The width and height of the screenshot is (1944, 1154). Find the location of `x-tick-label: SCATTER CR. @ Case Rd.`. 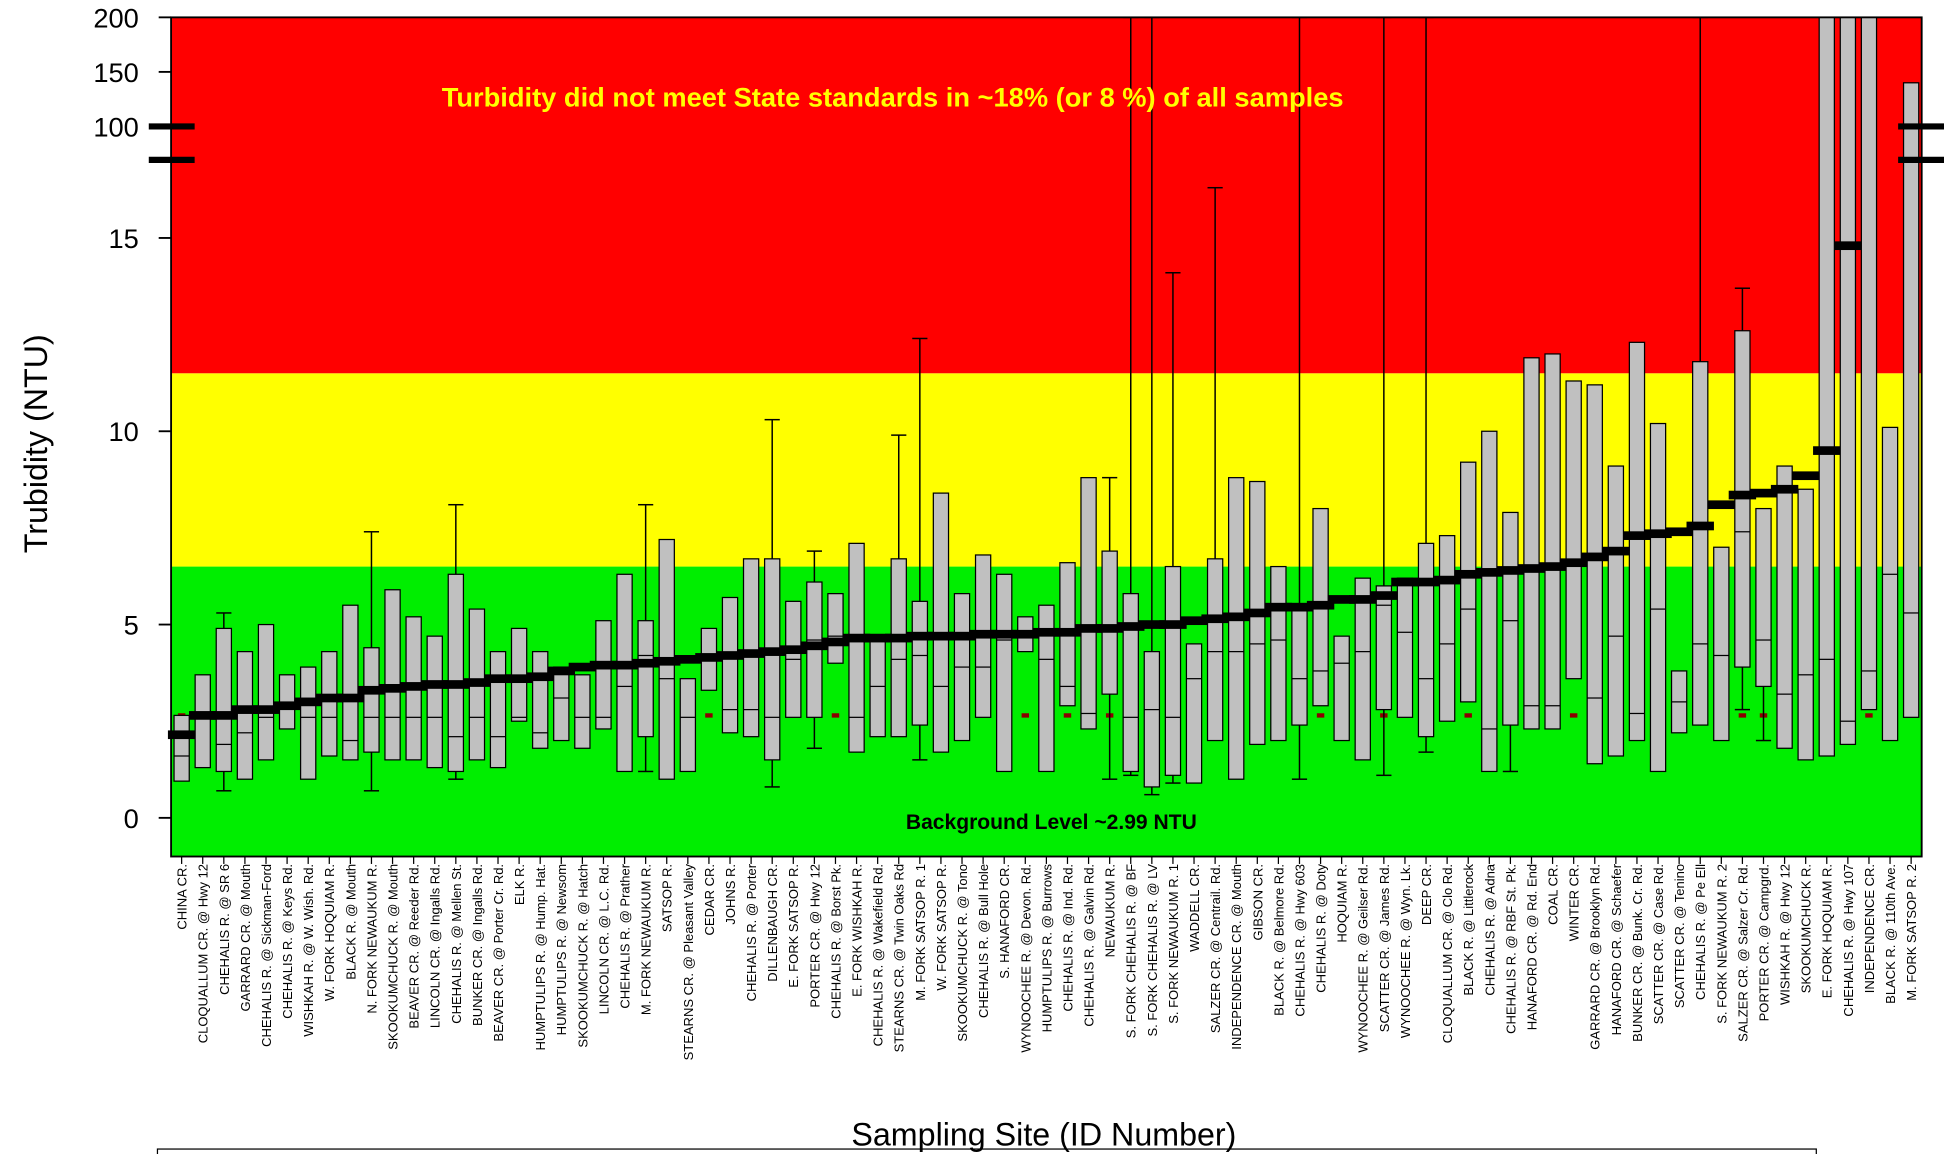

x-tick-label: SCATTER CR. @ Case Rd. is located at coordinates (1658, 944).